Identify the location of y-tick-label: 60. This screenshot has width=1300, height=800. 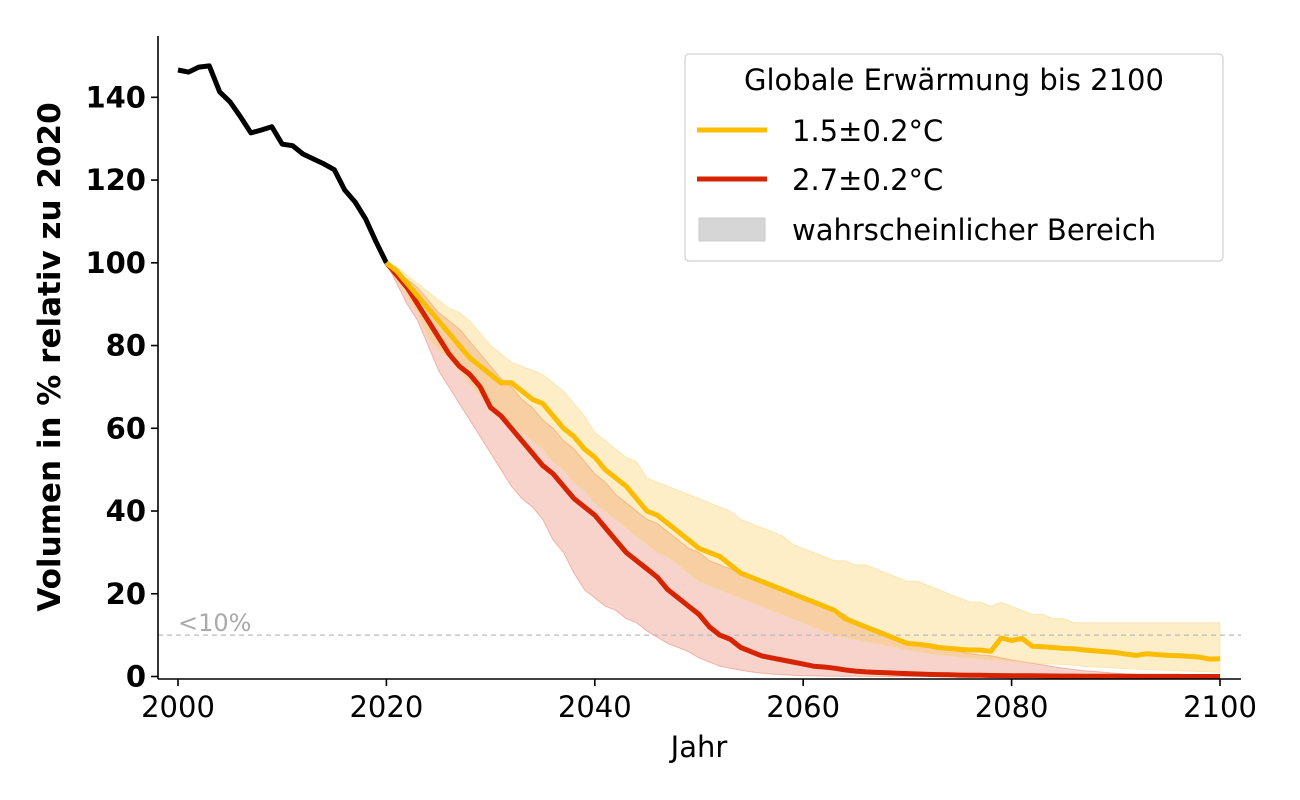
(126, 428).